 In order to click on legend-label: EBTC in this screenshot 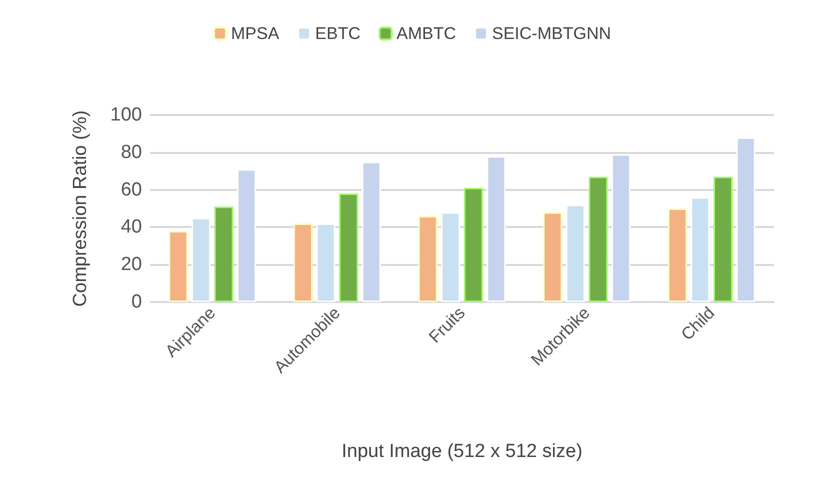, I will do `click(338, 33)`.